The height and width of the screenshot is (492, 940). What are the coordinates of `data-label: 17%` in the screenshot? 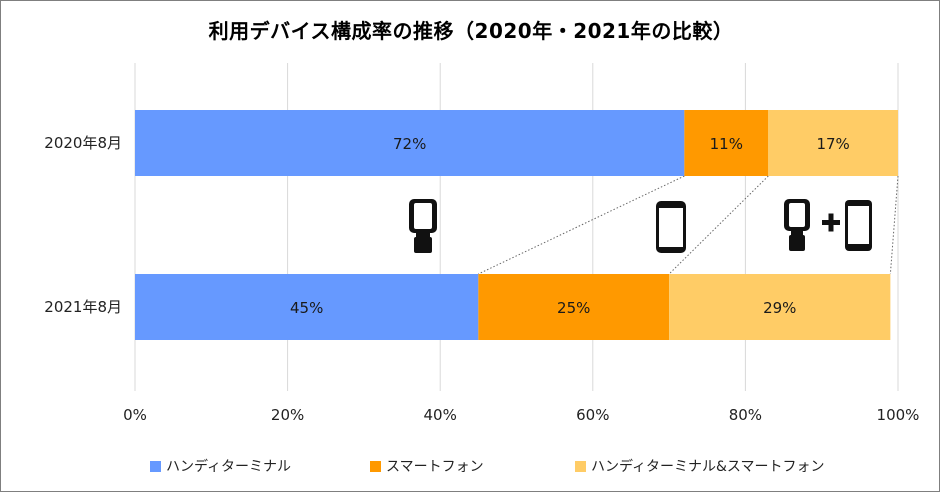 It's located at (832, 144).